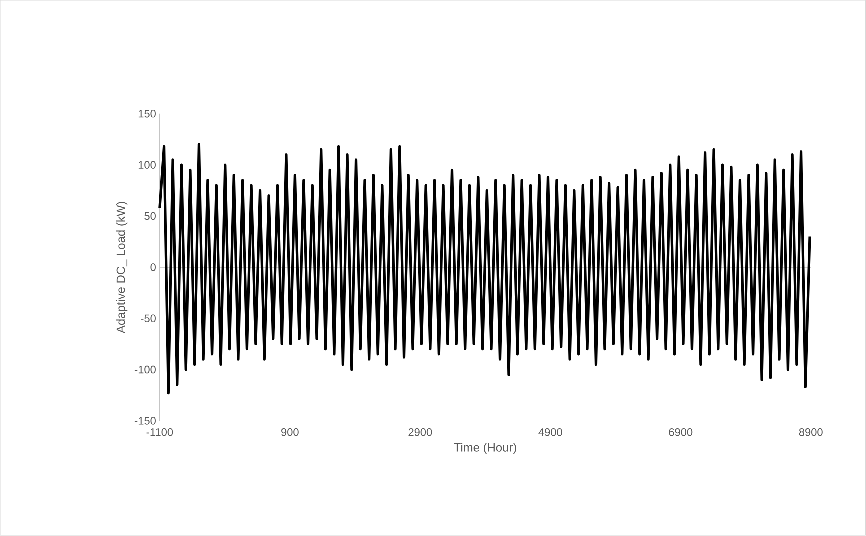 The height and width of the screenshot is (536, 866). I want to click on y-axis-title: Adaptive DC_ Load (kW), so click(122, 268).